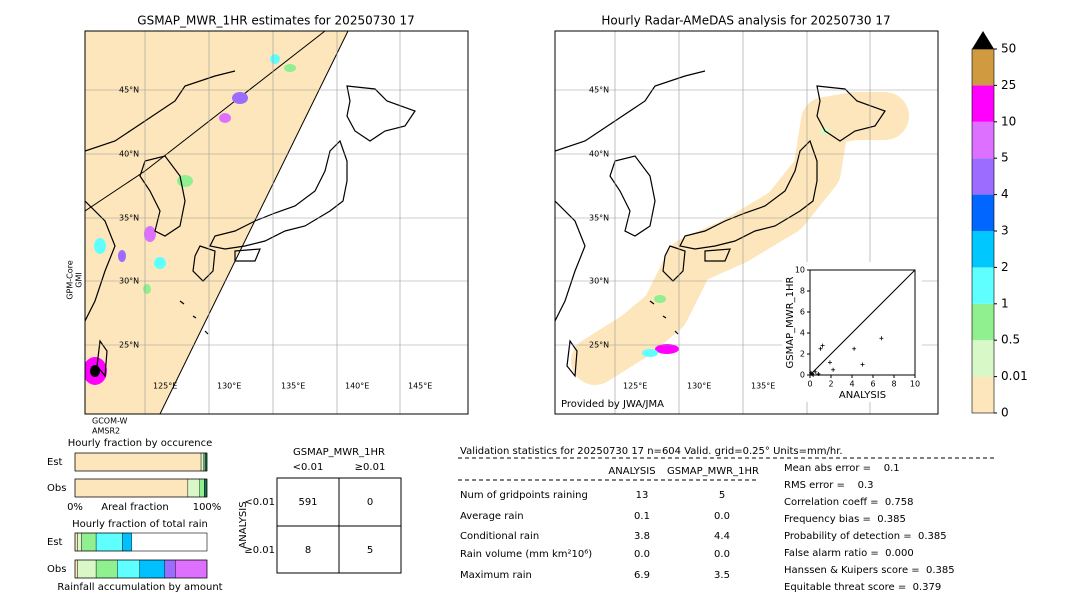 This screenshot has width=1080, height=612. What do you see at coordinates (830, 384) in the screenshot?
I see `x-tick-label: 2` at bounding box center [830, 384].